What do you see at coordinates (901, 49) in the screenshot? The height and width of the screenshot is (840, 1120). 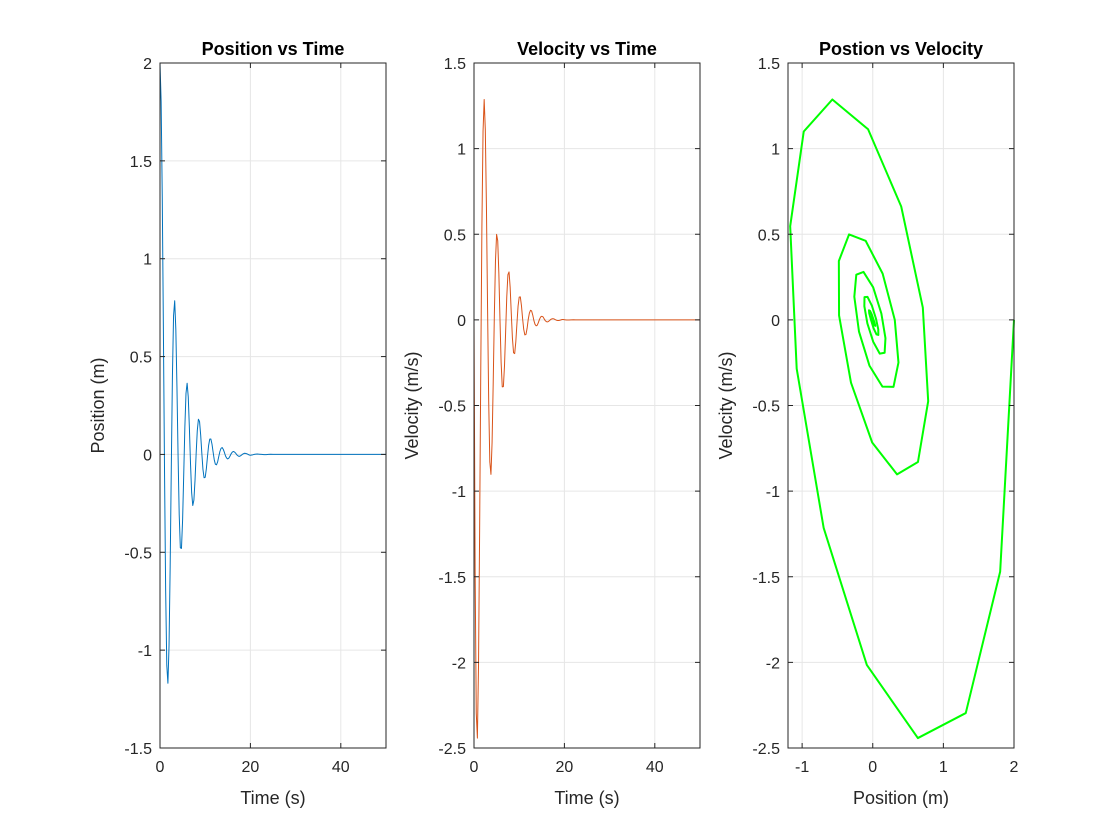 I see `chart-title: Postion vs Velocity` at bounding box center [901, 49].